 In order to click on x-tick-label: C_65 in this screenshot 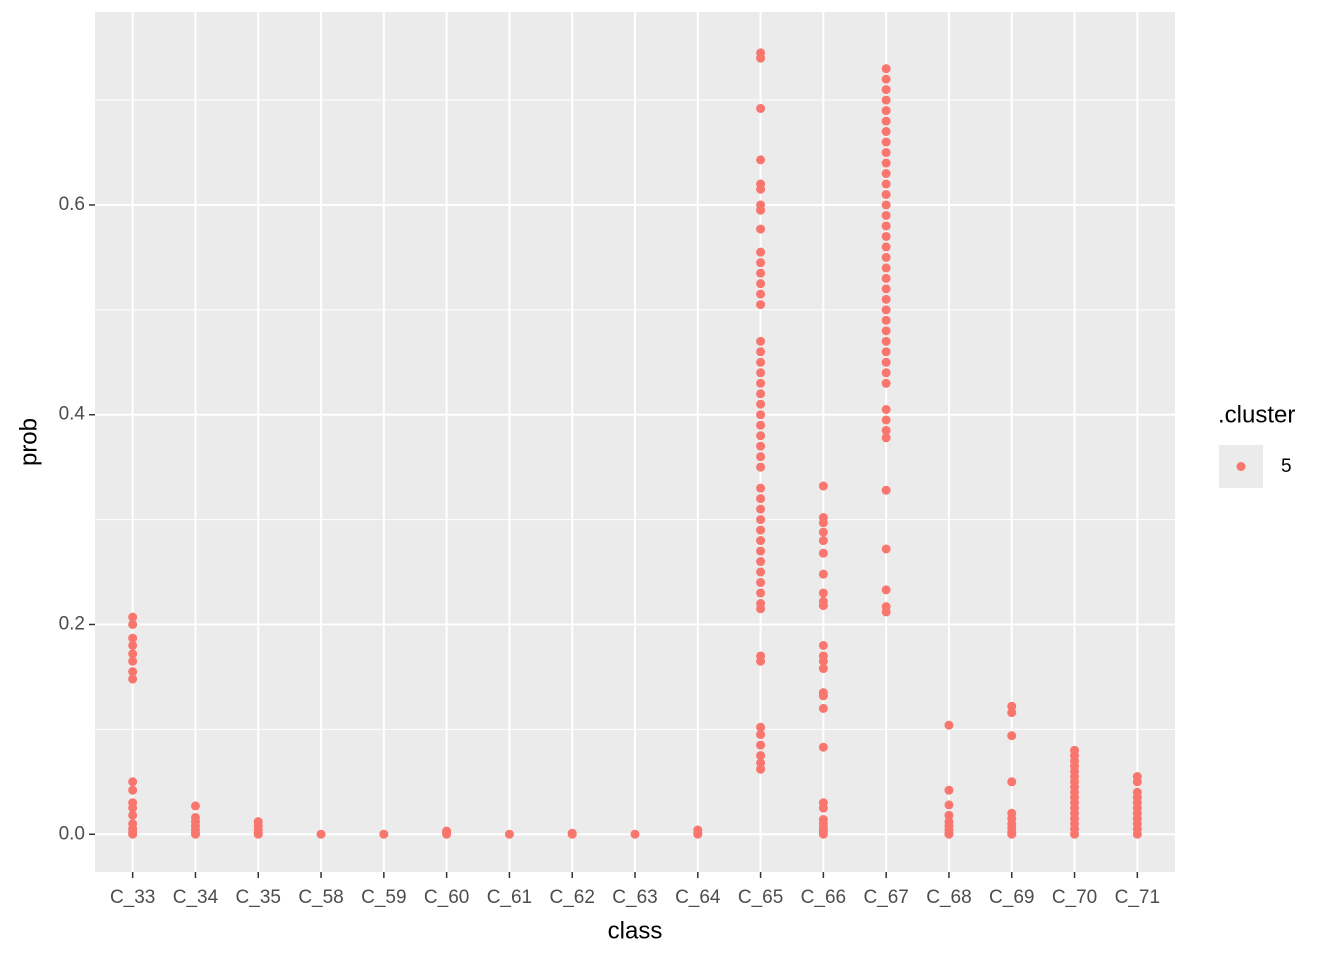, I will do `click(760, 897)`.